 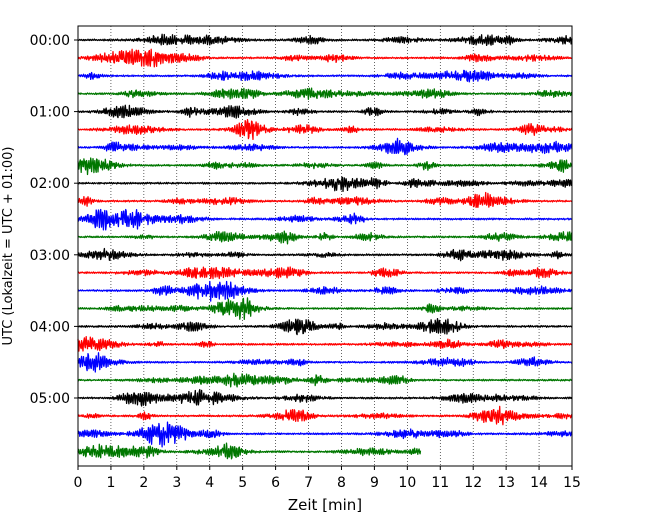 What do you see at coordinates (440, 483) in the screenshot?
I see `x-tick-label: 11` at bounding box center [440, 483].